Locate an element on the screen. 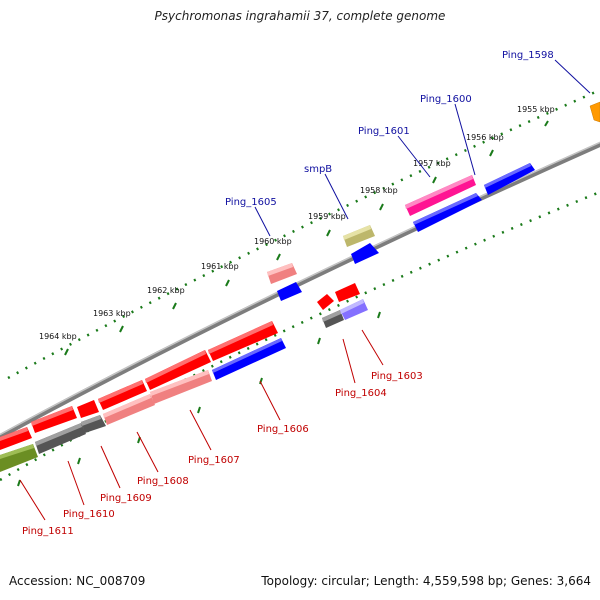  label-ping-1598: Ping_1598 is located at coordinates (528, 55).